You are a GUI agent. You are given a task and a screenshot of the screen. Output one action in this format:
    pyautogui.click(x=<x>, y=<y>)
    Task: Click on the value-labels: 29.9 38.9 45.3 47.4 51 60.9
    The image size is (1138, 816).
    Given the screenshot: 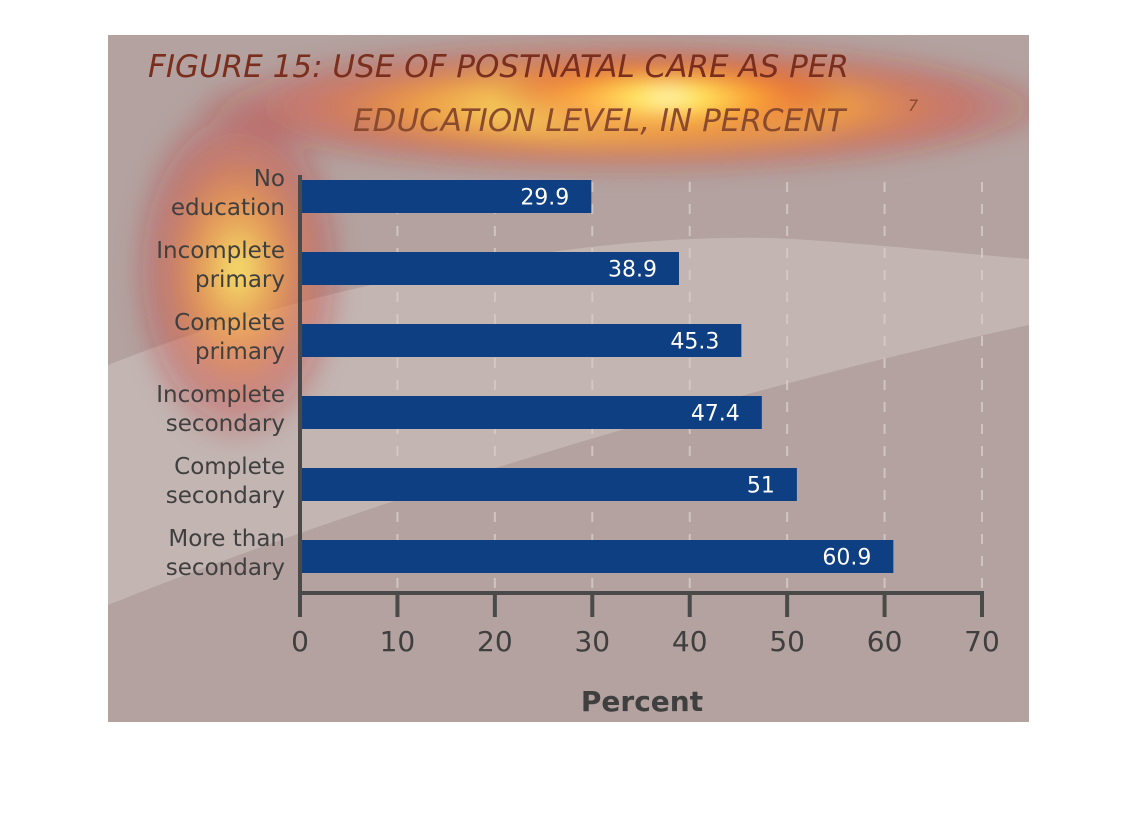 What is the action you would take?
    pyautogui.click(x=695, y=378)
    